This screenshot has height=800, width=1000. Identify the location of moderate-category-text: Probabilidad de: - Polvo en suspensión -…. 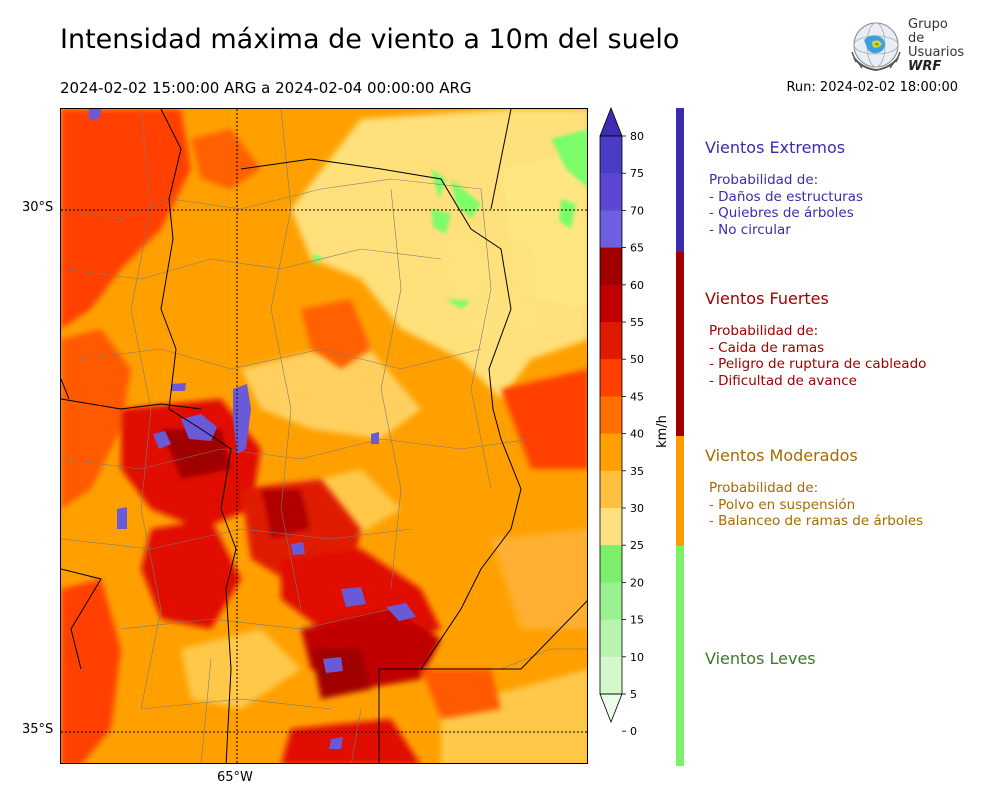
(816, 505).